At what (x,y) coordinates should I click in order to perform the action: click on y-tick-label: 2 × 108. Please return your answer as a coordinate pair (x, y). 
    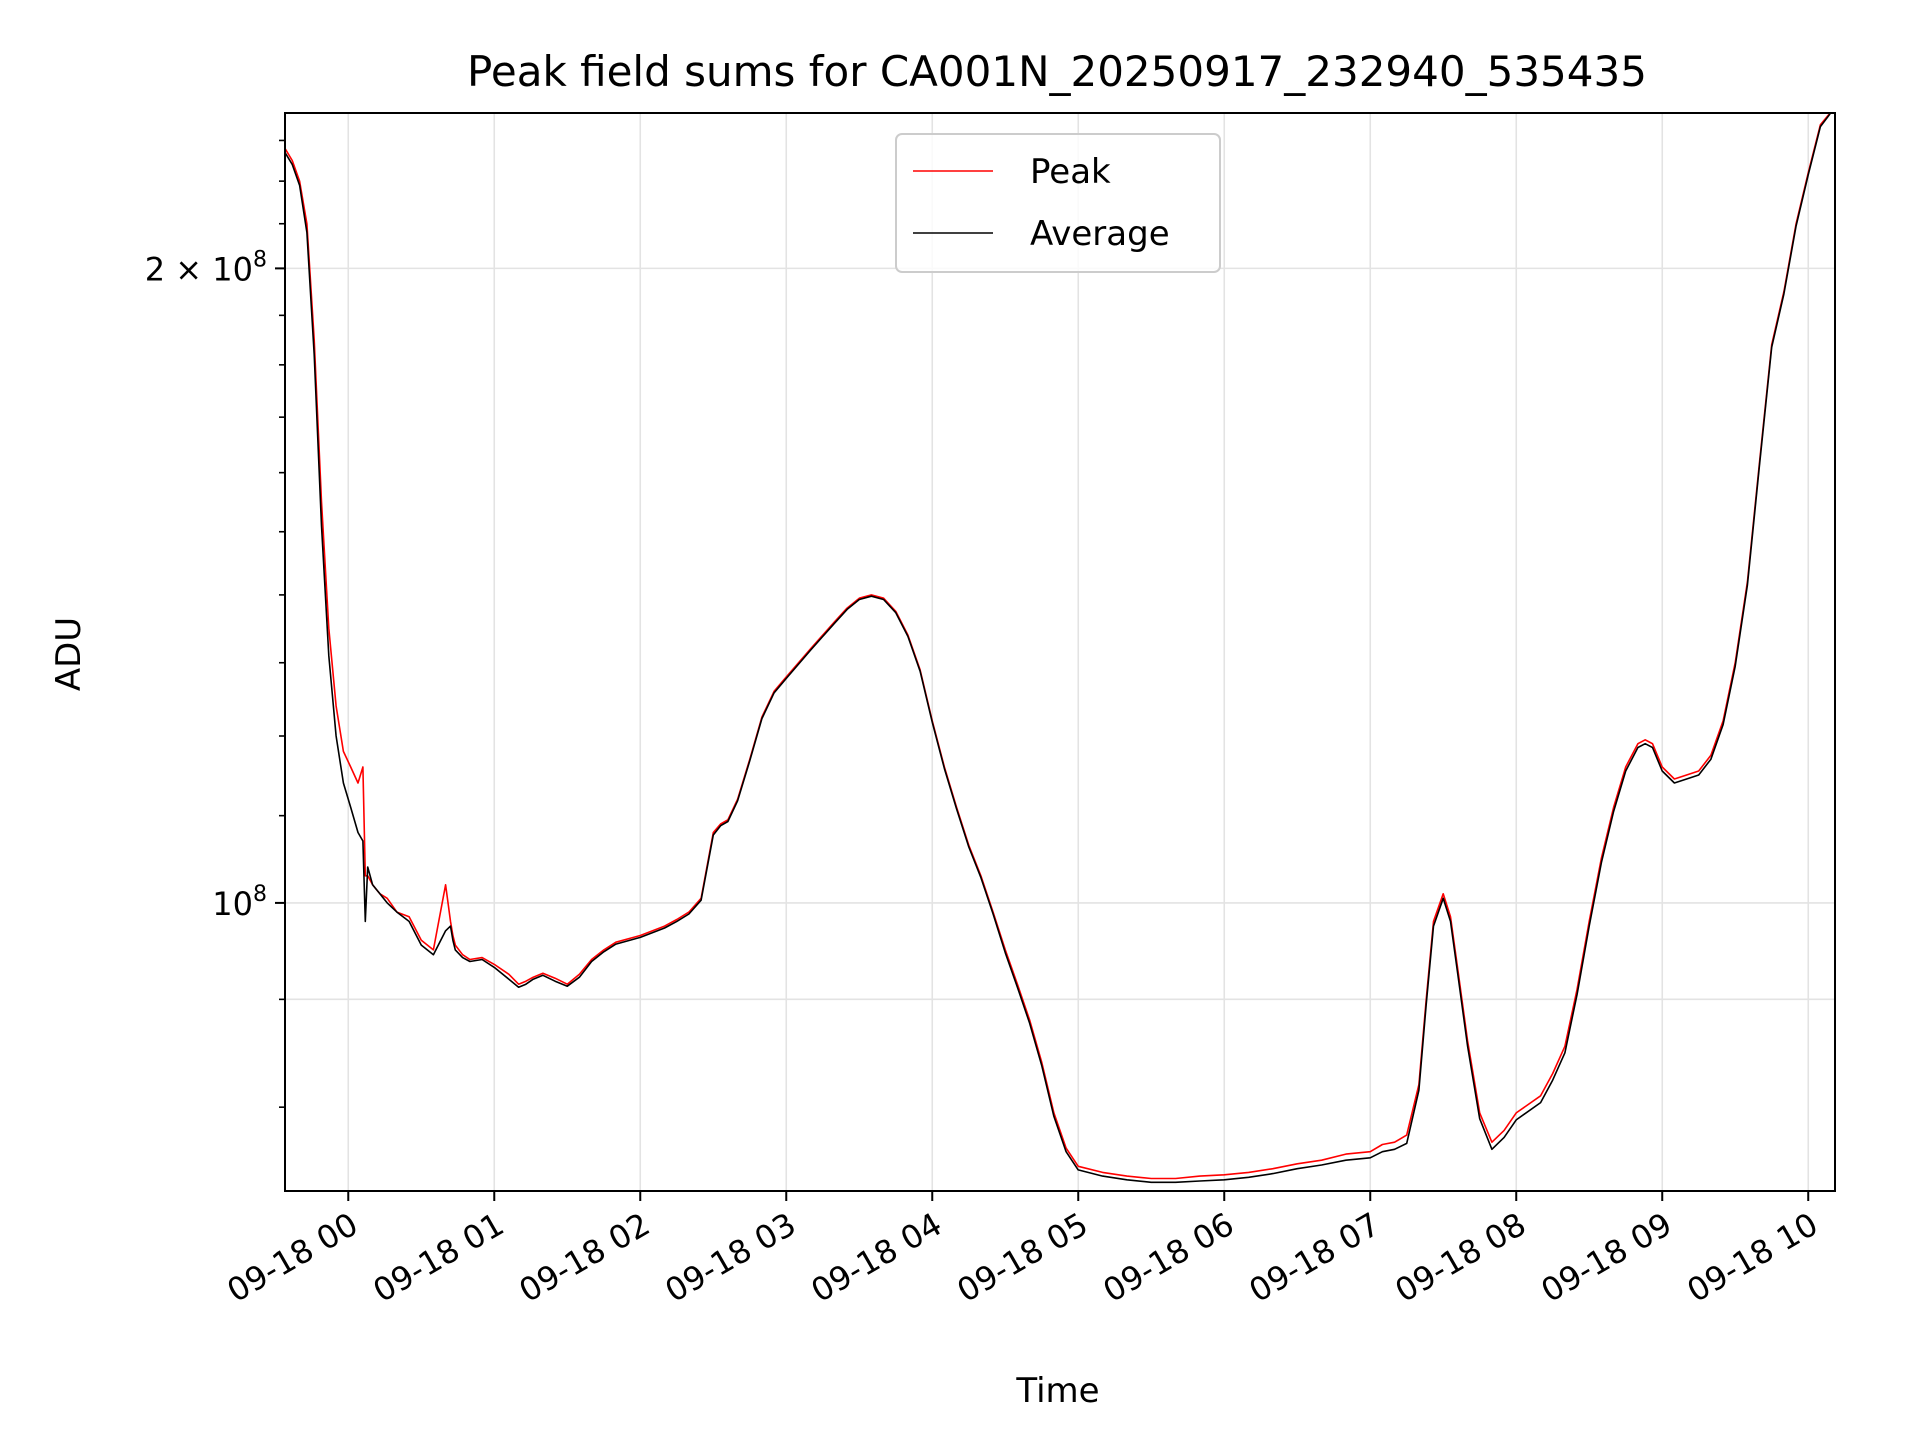
    Looking at the image, I should click on (206, 267).